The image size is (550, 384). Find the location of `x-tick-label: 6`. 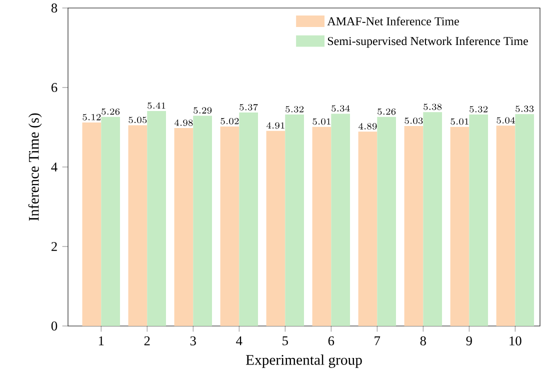

x-tick-label: 6 is located at coordinates (331, 341).